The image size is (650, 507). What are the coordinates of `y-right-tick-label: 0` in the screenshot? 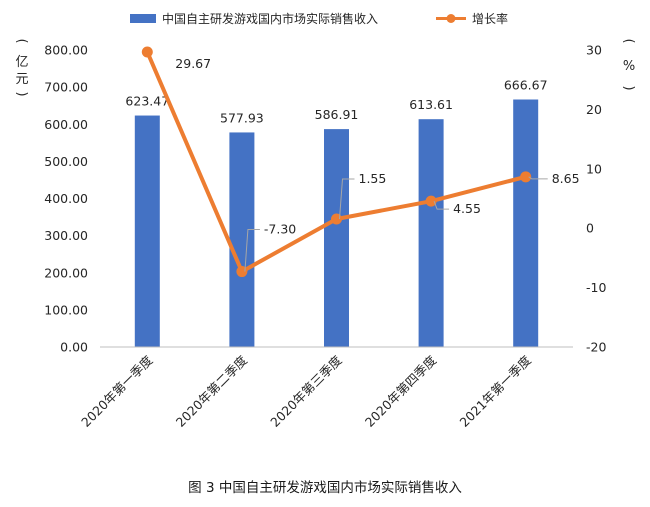 It's located at (590, 228).